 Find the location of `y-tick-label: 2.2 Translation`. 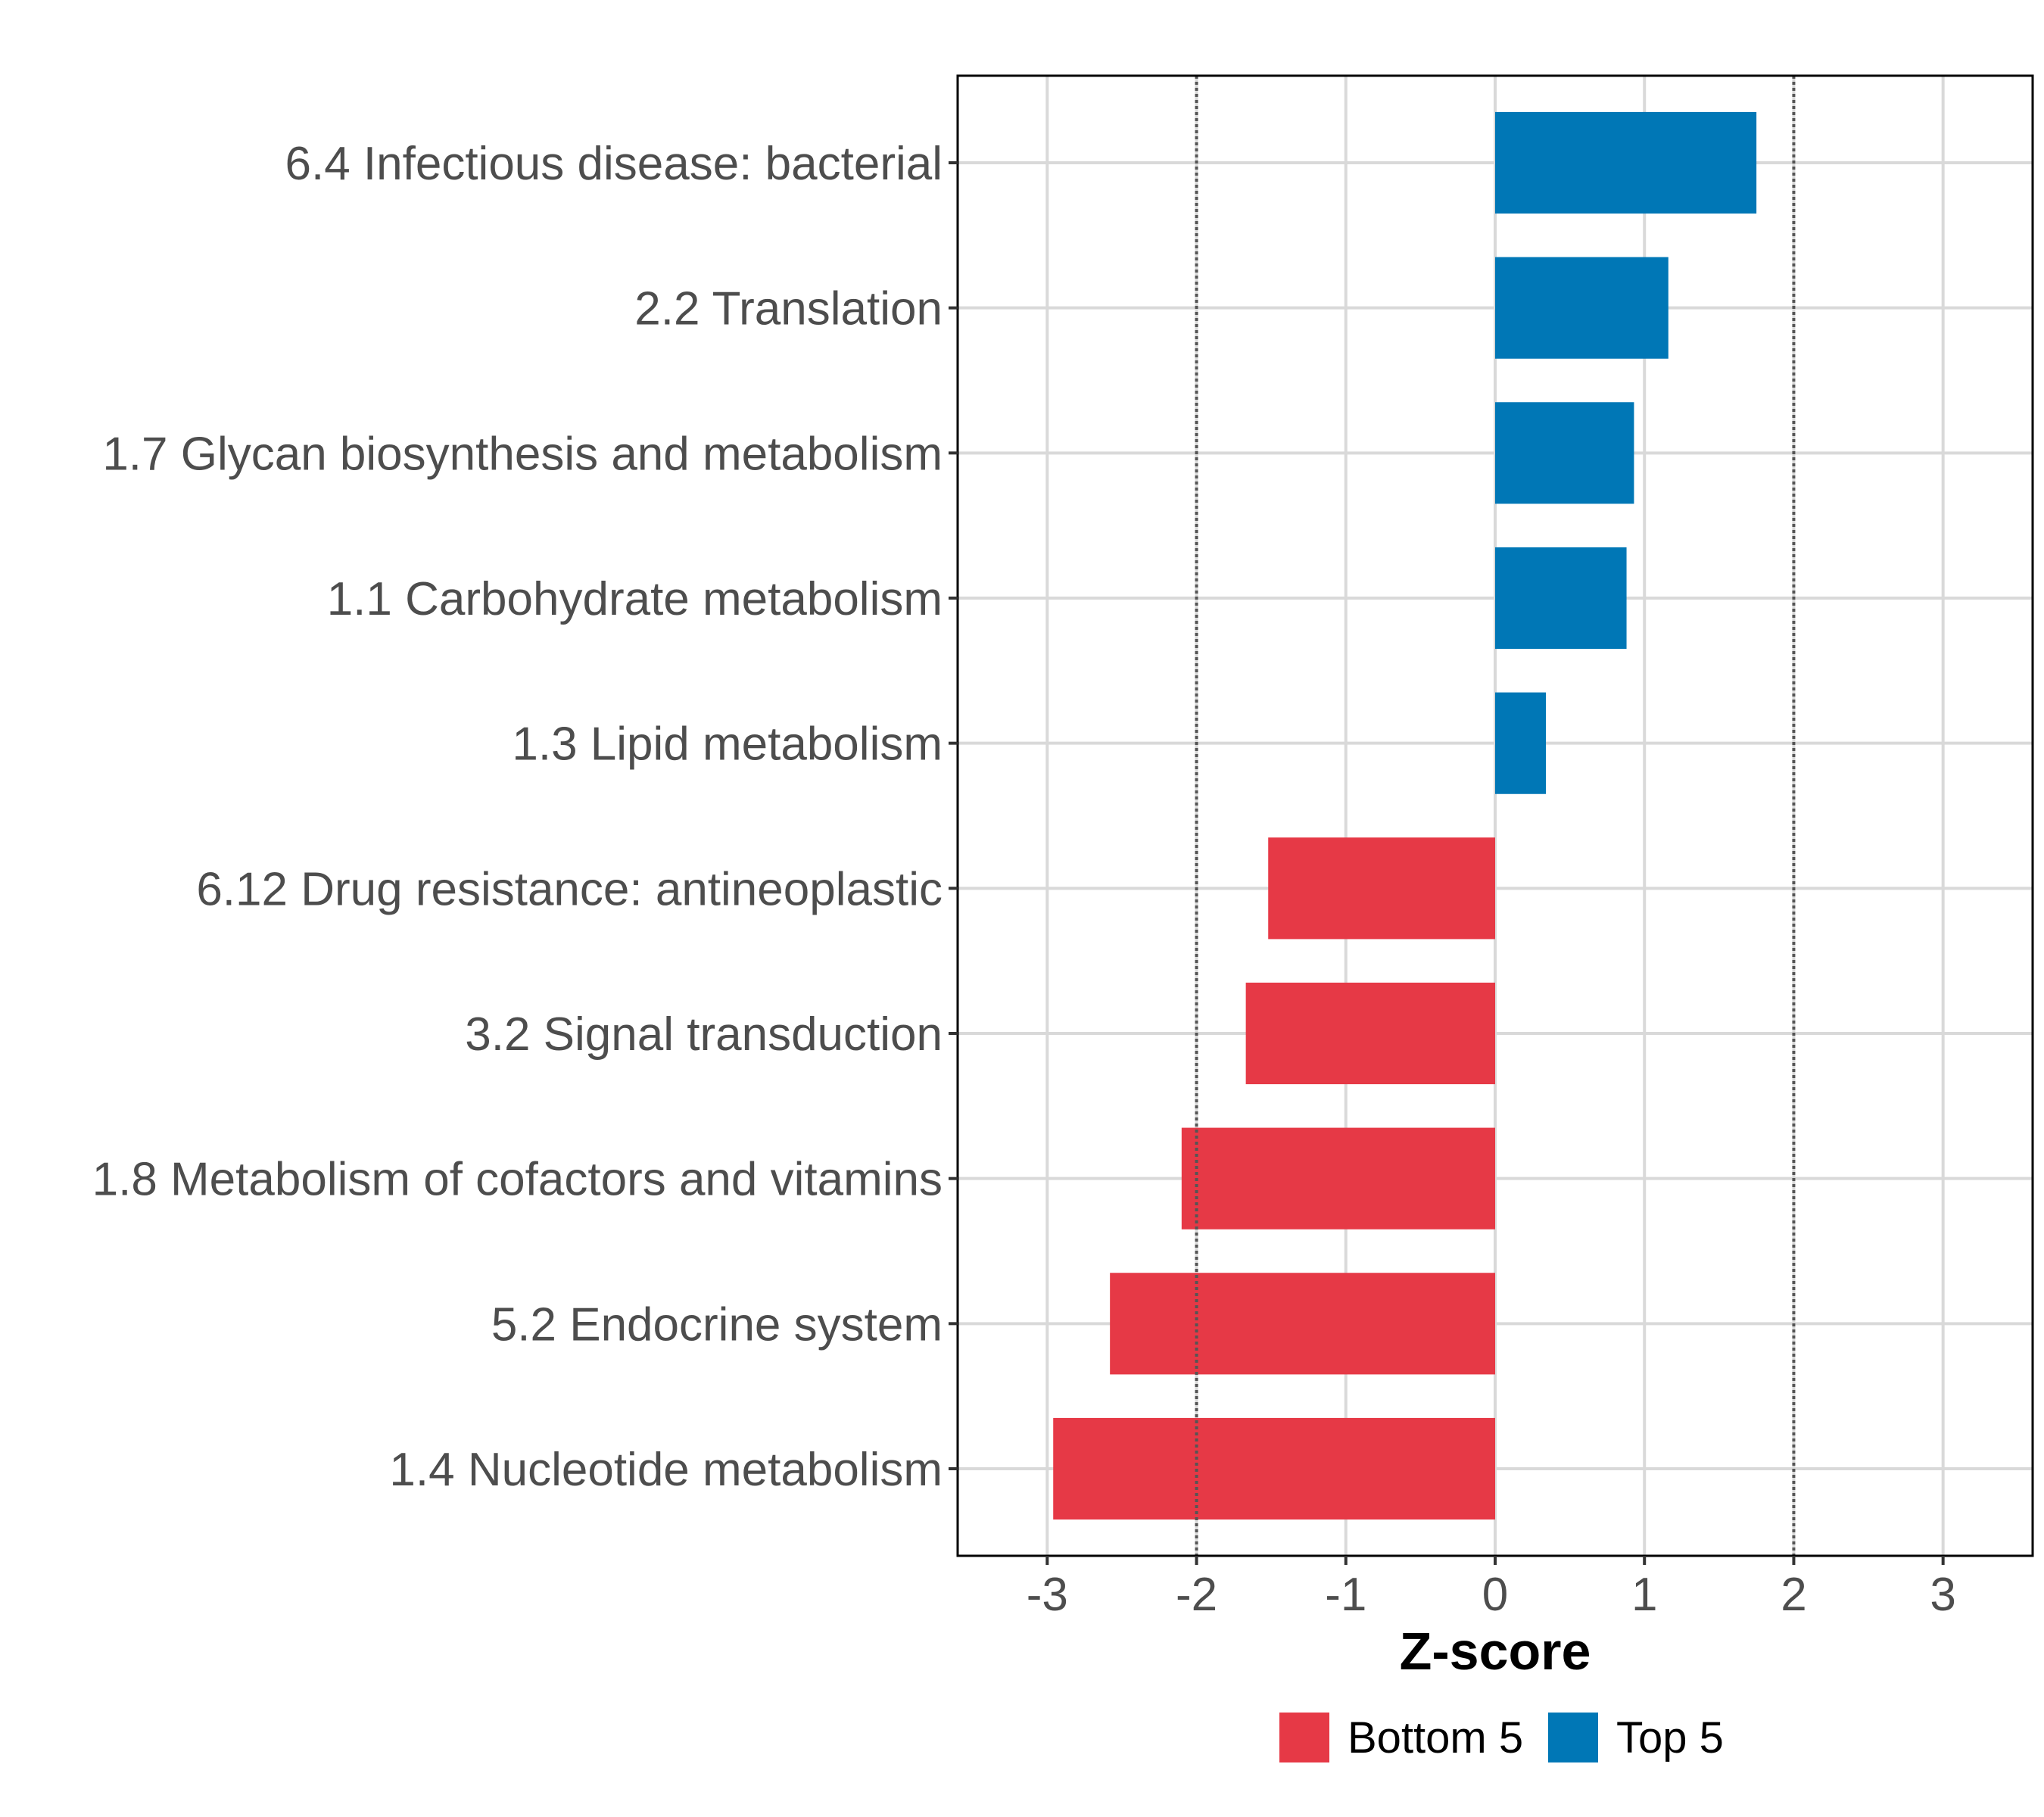

y-tick-label: 2.2 Translation is located at coordinates (788, 309).